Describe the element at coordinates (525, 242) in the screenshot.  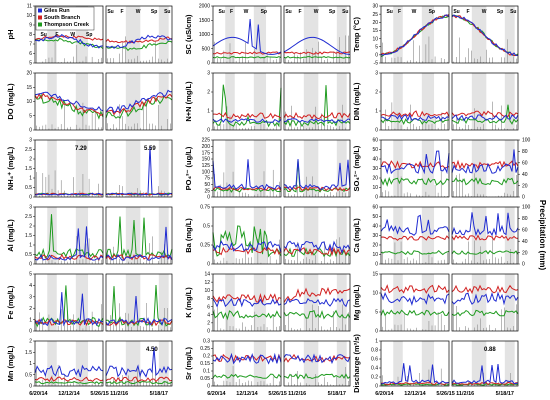
I see `precip-tick-label: 40` at that location.